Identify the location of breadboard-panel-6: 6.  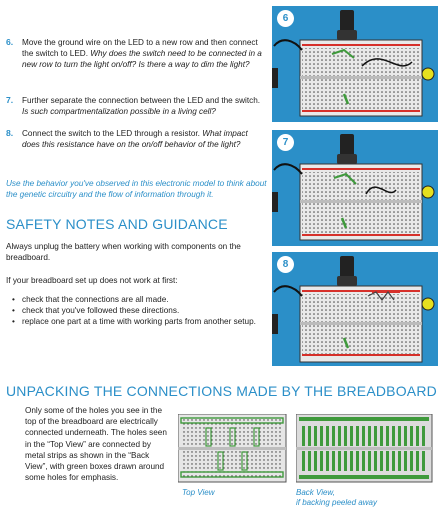
(355, 64).